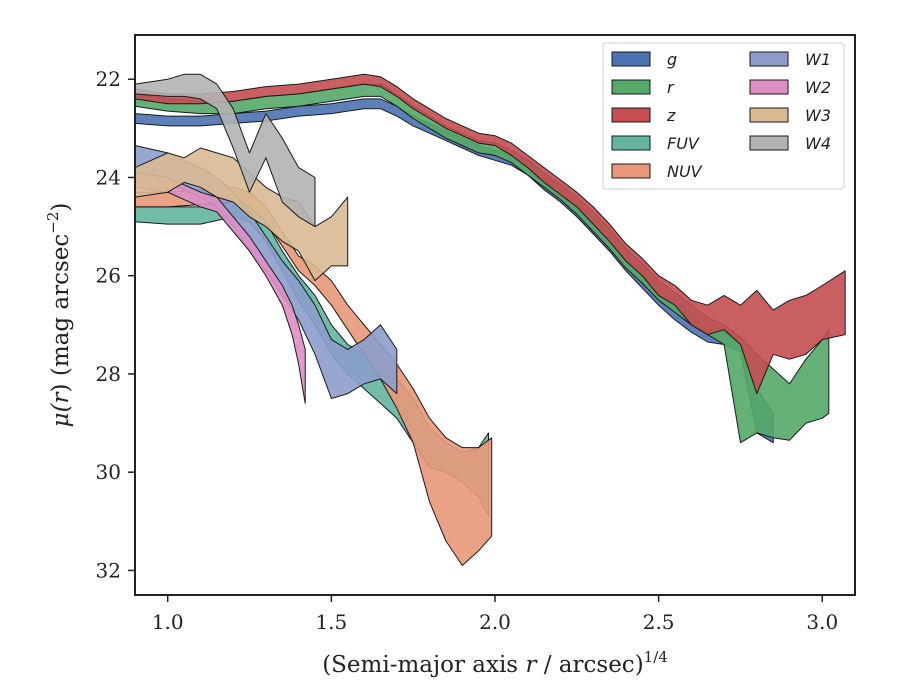 The width and height of the screenshot is (900, 700). I want to click on legend-swatch-r, so click(631, 87).